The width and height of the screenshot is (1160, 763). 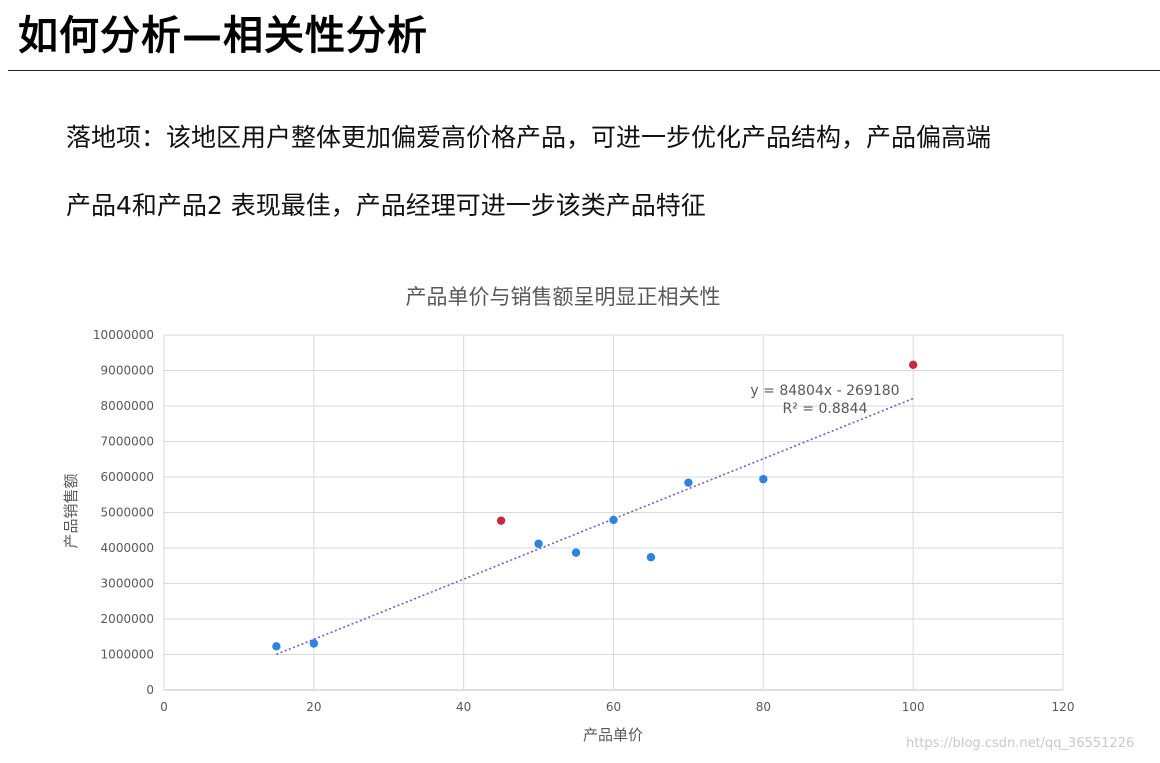 I want to click on x-tick-label: 40, so click(x=463, y=707).